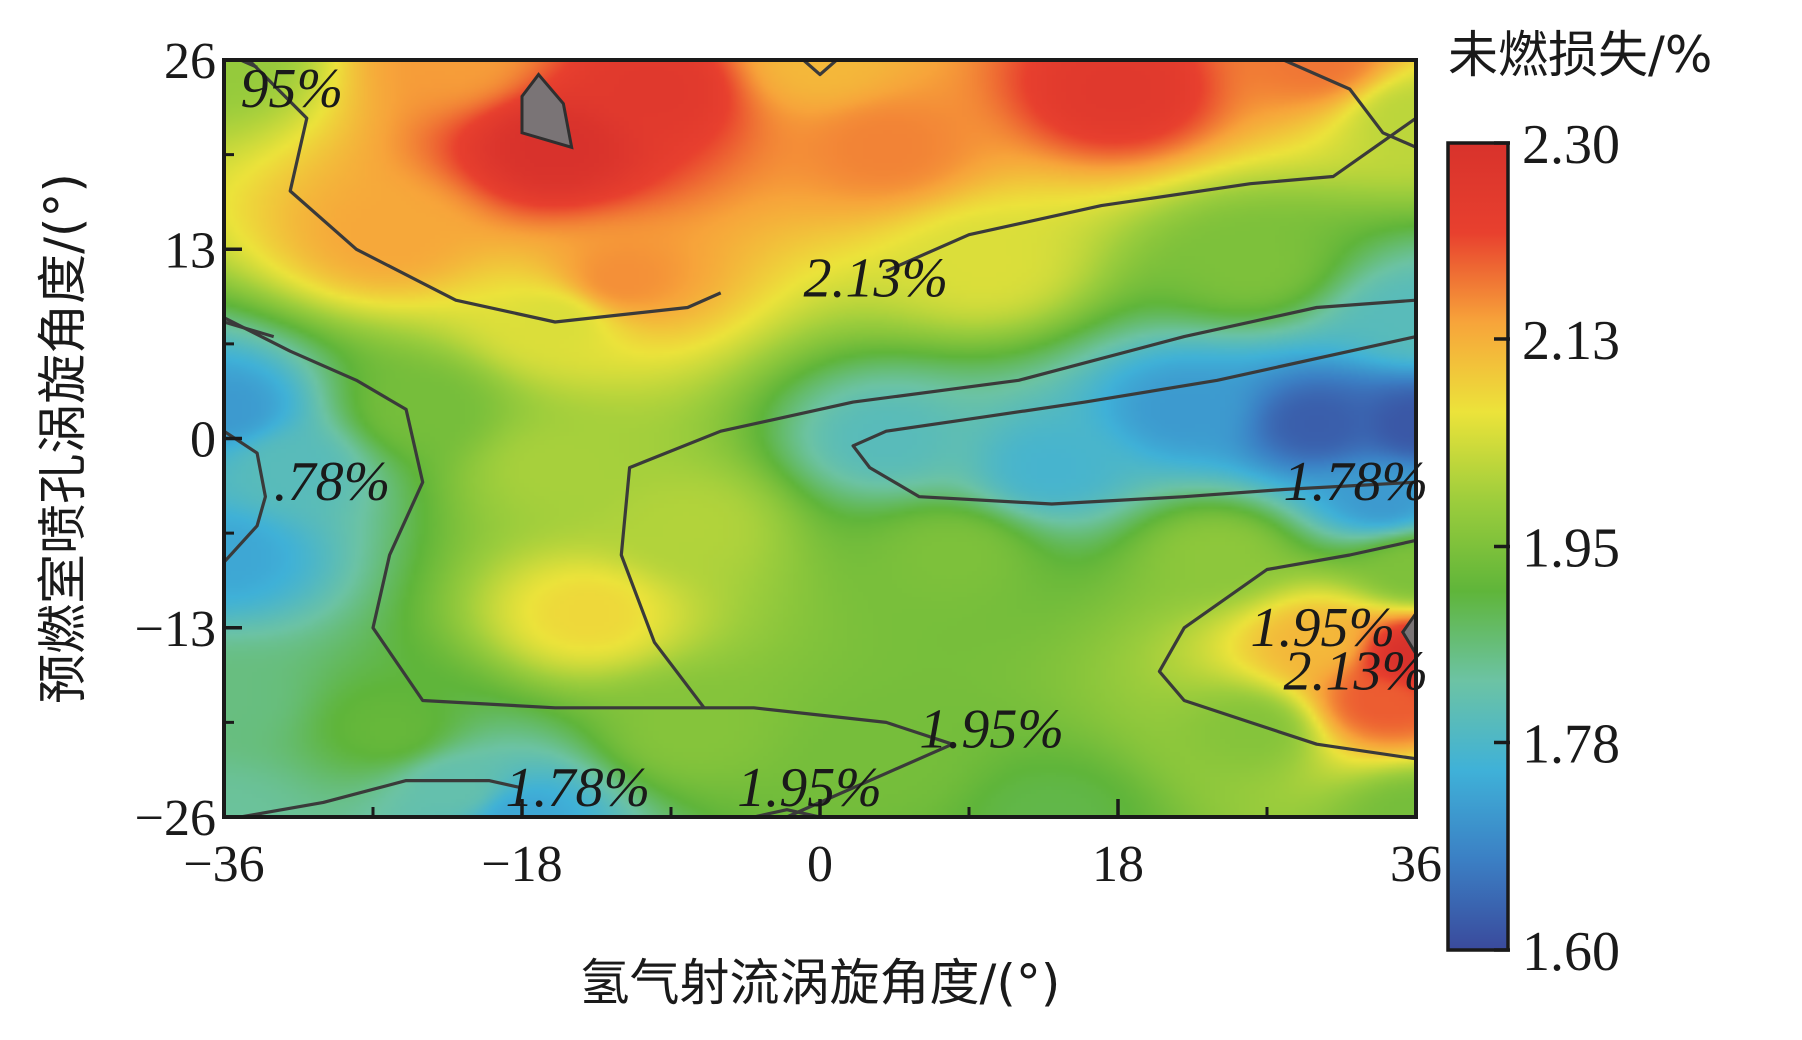 The image size is (1802, 1040). I want to click on colorbar-tick-label: 2.13, so click(1571, 341).